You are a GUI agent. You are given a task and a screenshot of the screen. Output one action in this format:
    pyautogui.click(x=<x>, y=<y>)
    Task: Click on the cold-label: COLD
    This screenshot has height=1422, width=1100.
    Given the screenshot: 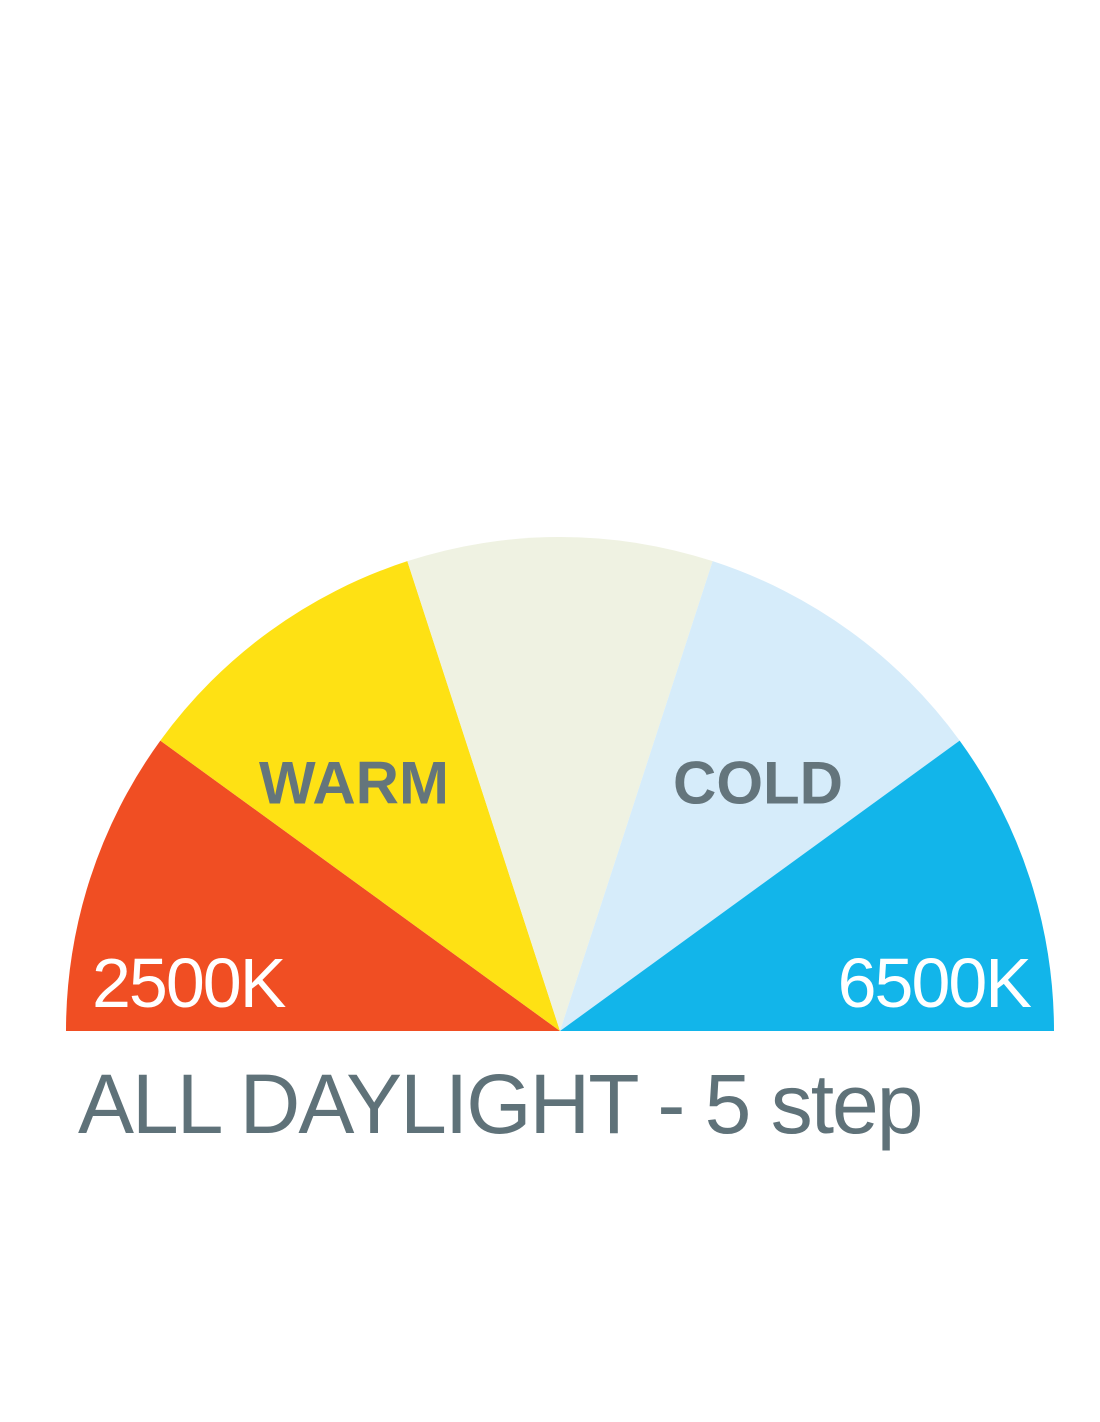 What is the action you would take?
    pyautogui.click(x=758, y=783)
    